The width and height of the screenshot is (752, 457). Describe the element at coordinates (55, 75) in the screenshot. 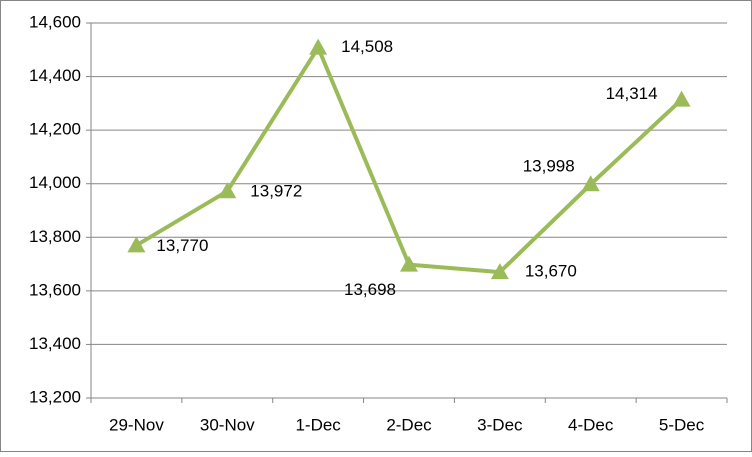

I see `y-tick-label: 14,400` at that location.